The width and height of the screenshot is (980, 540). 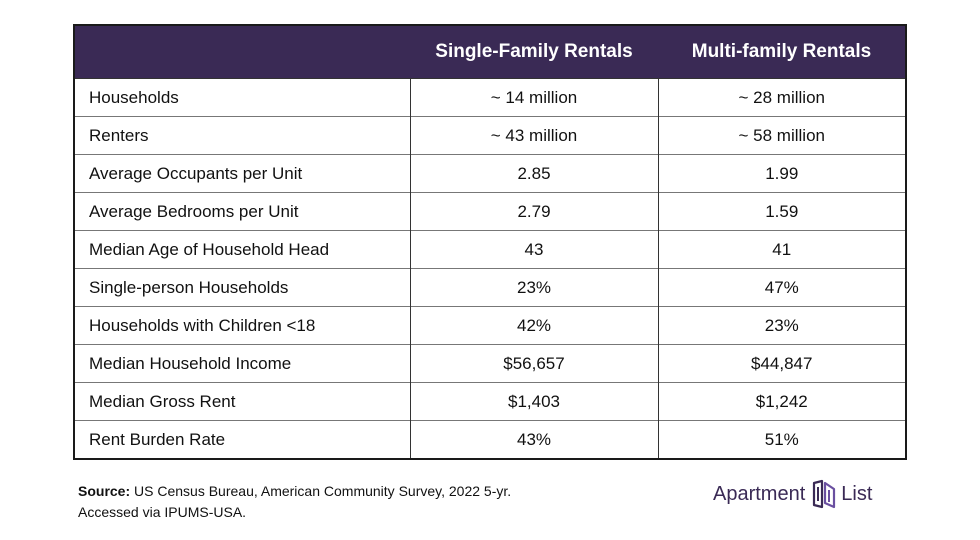 What do you see at coordinates (781, 135) in the screenshot?
I see `cell-value: ~ 58 million` at bounding box center [781, 135].